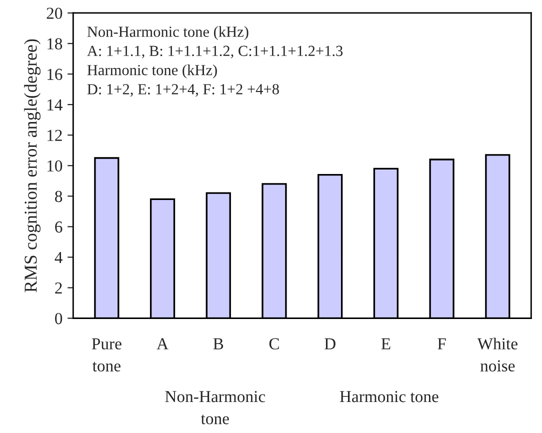 Image resolution: width=542 pixels, height=433 pixels. I want to click on x-tick-label: White noise, so click(497, 355).